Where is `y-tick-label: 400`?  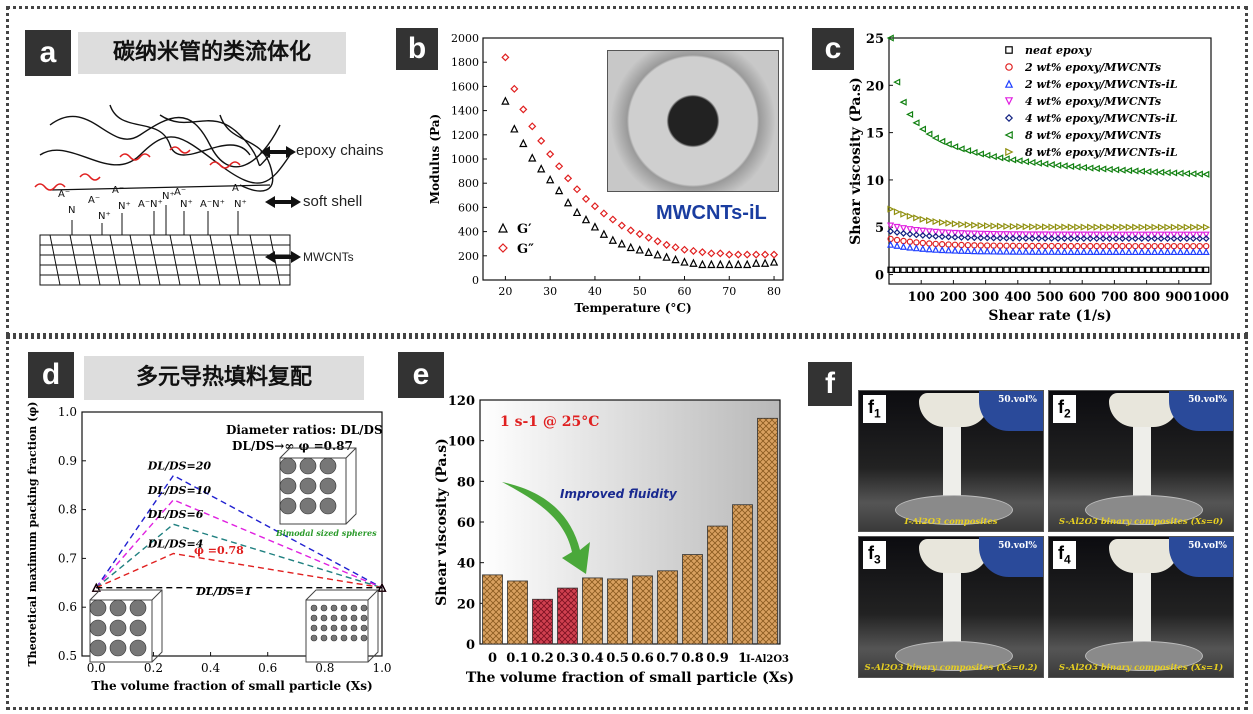 y-tick-label: 400 is located at coordinates (468, 232).